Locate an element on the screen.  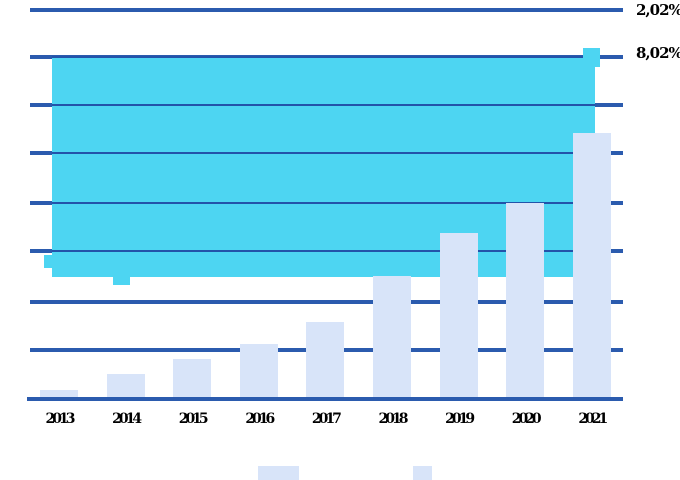
x-tick-label-2017: 2017 is located at coordinates (326, 419).